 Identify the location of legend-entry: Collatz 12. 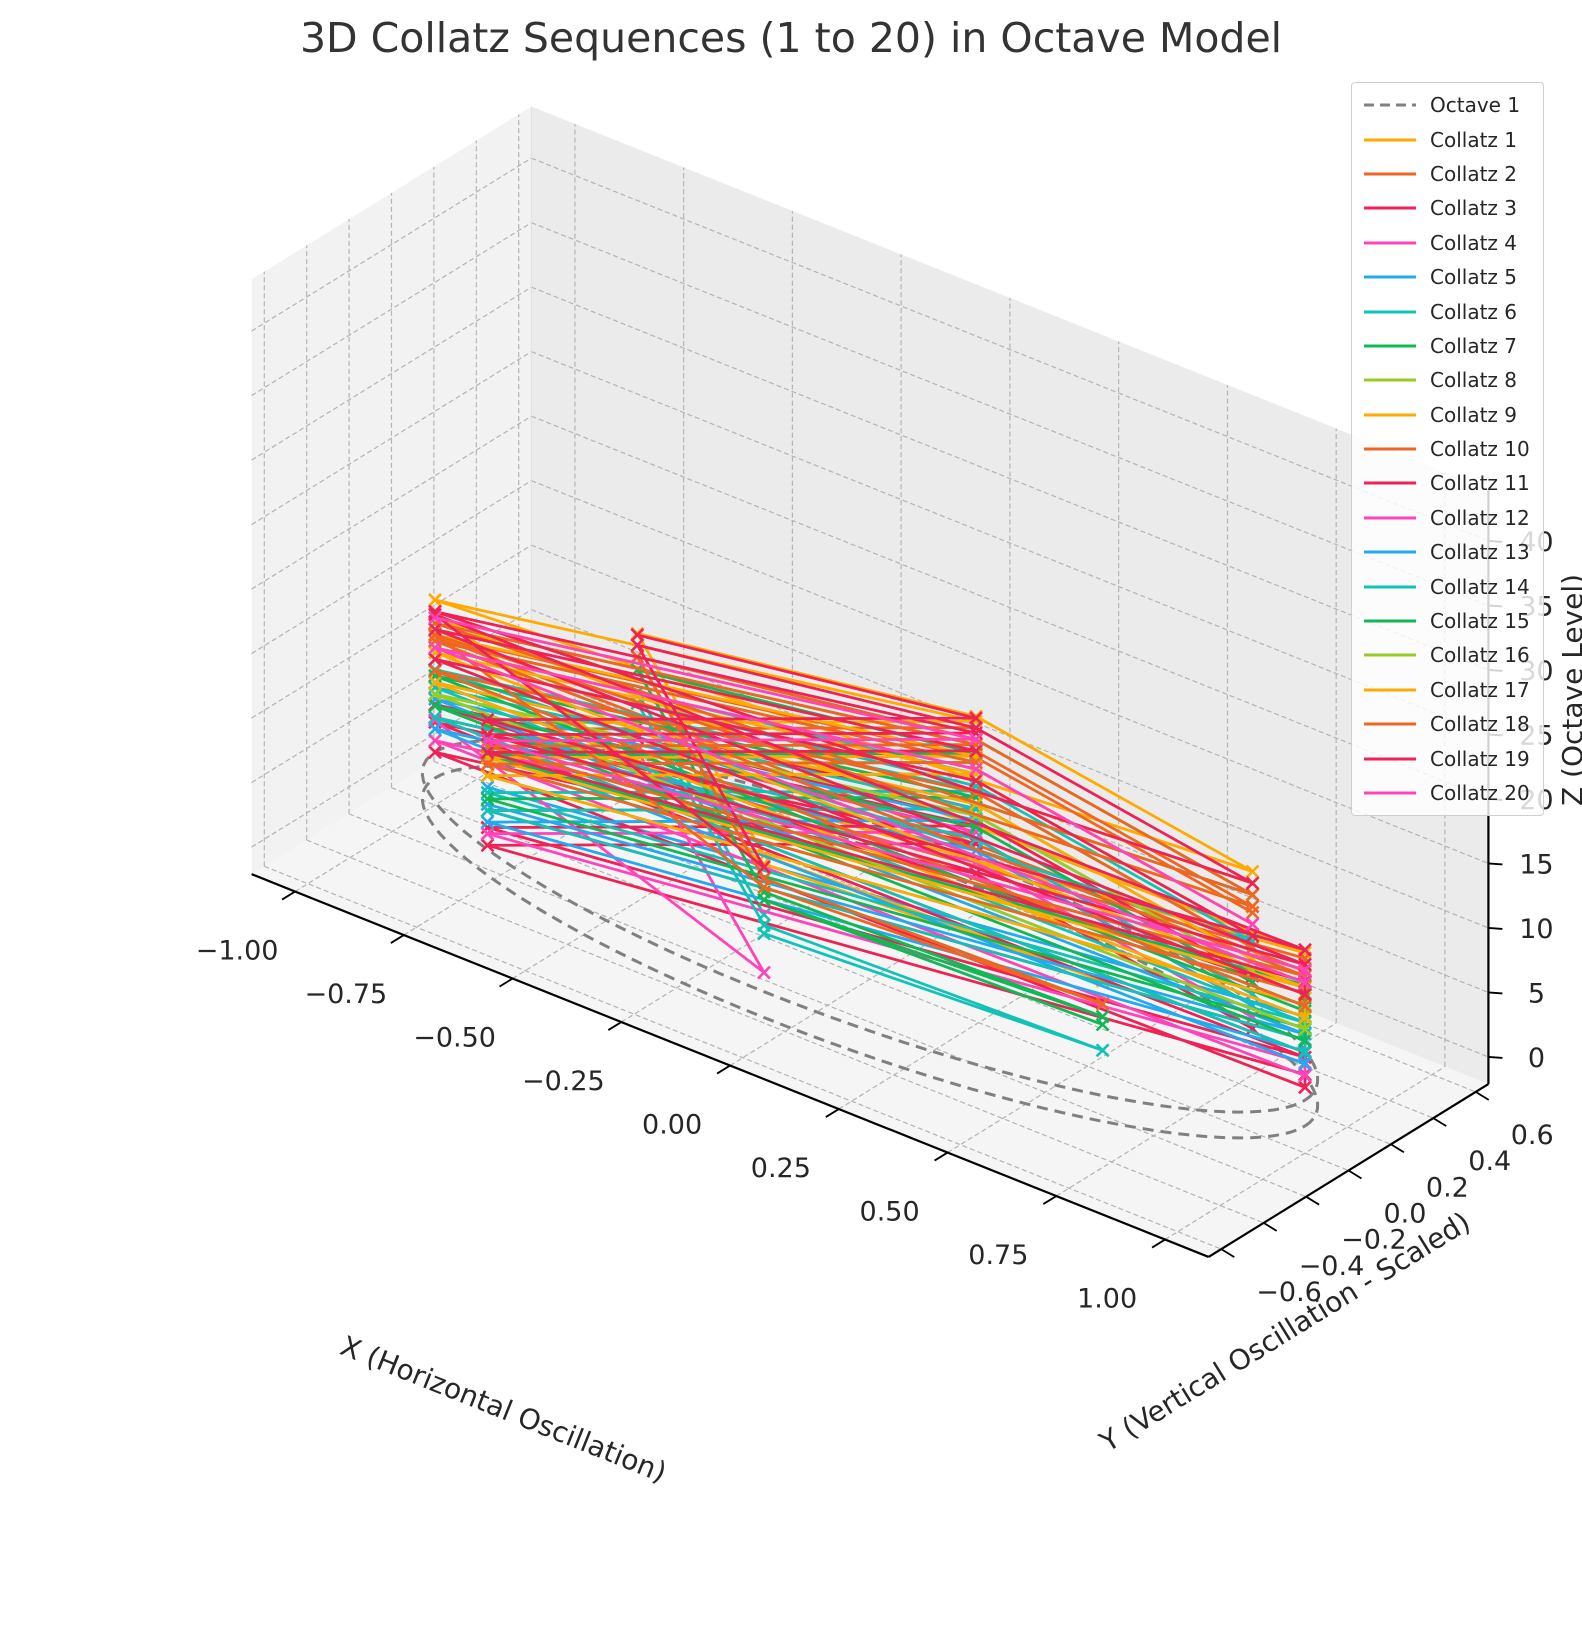
(1447, 518).